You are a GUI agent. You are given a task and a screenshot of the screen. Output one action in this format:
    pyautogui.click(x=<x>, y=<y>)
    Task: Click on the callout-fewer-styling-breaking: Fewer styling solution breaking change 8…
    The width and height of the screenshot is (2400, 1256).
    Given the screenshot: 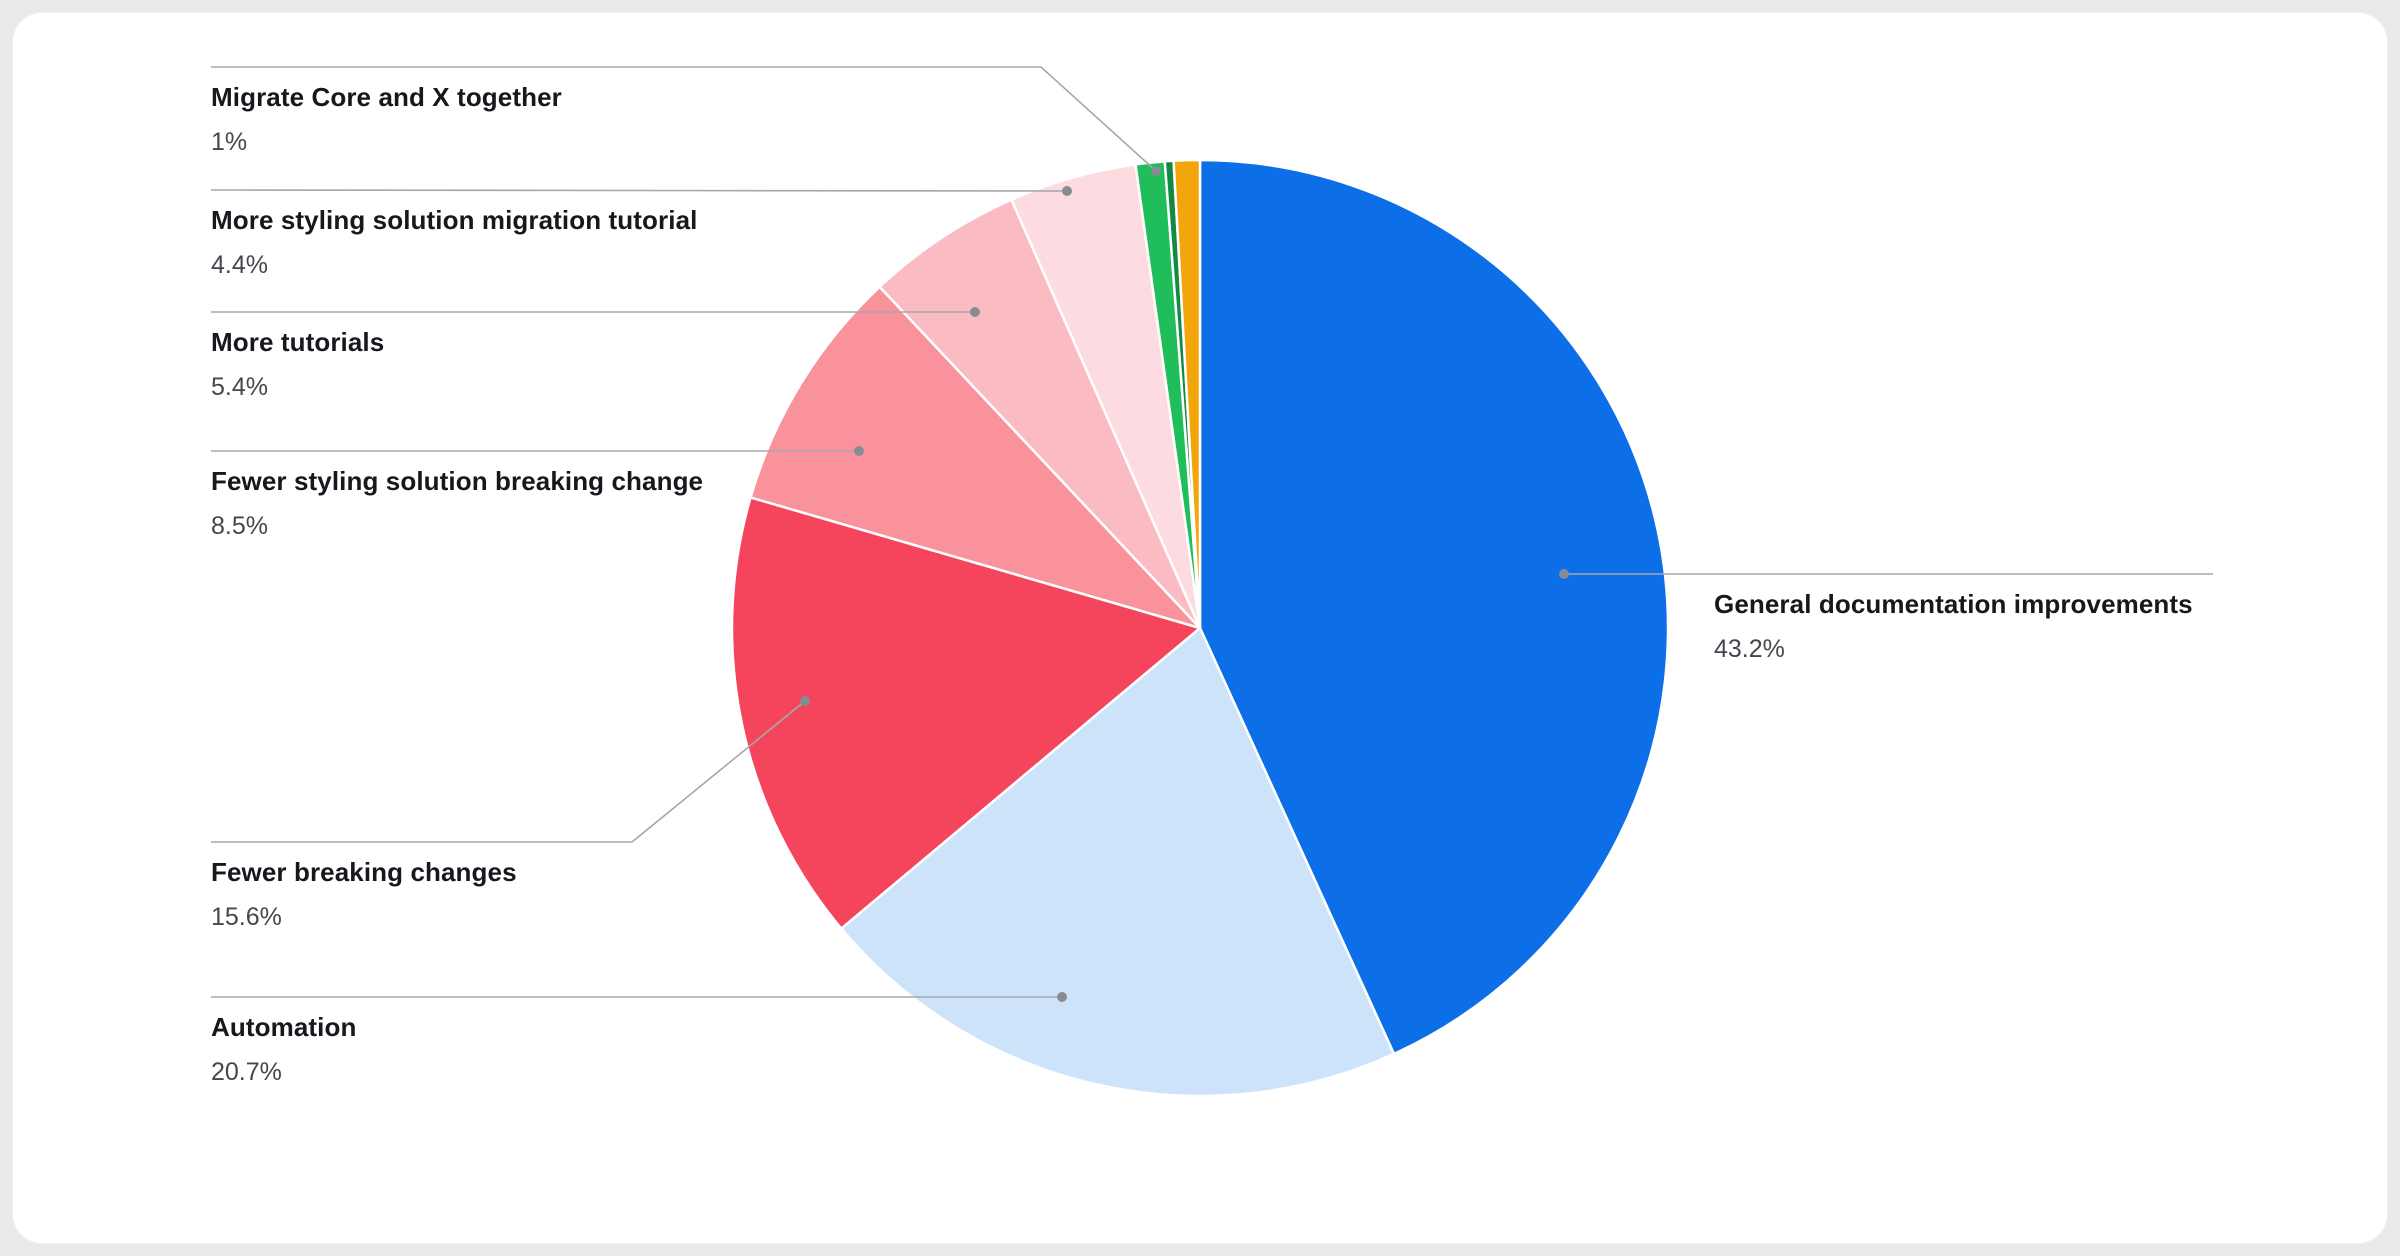 What is the action you would take?
    pyautogui.click(x=457, y=503)
    